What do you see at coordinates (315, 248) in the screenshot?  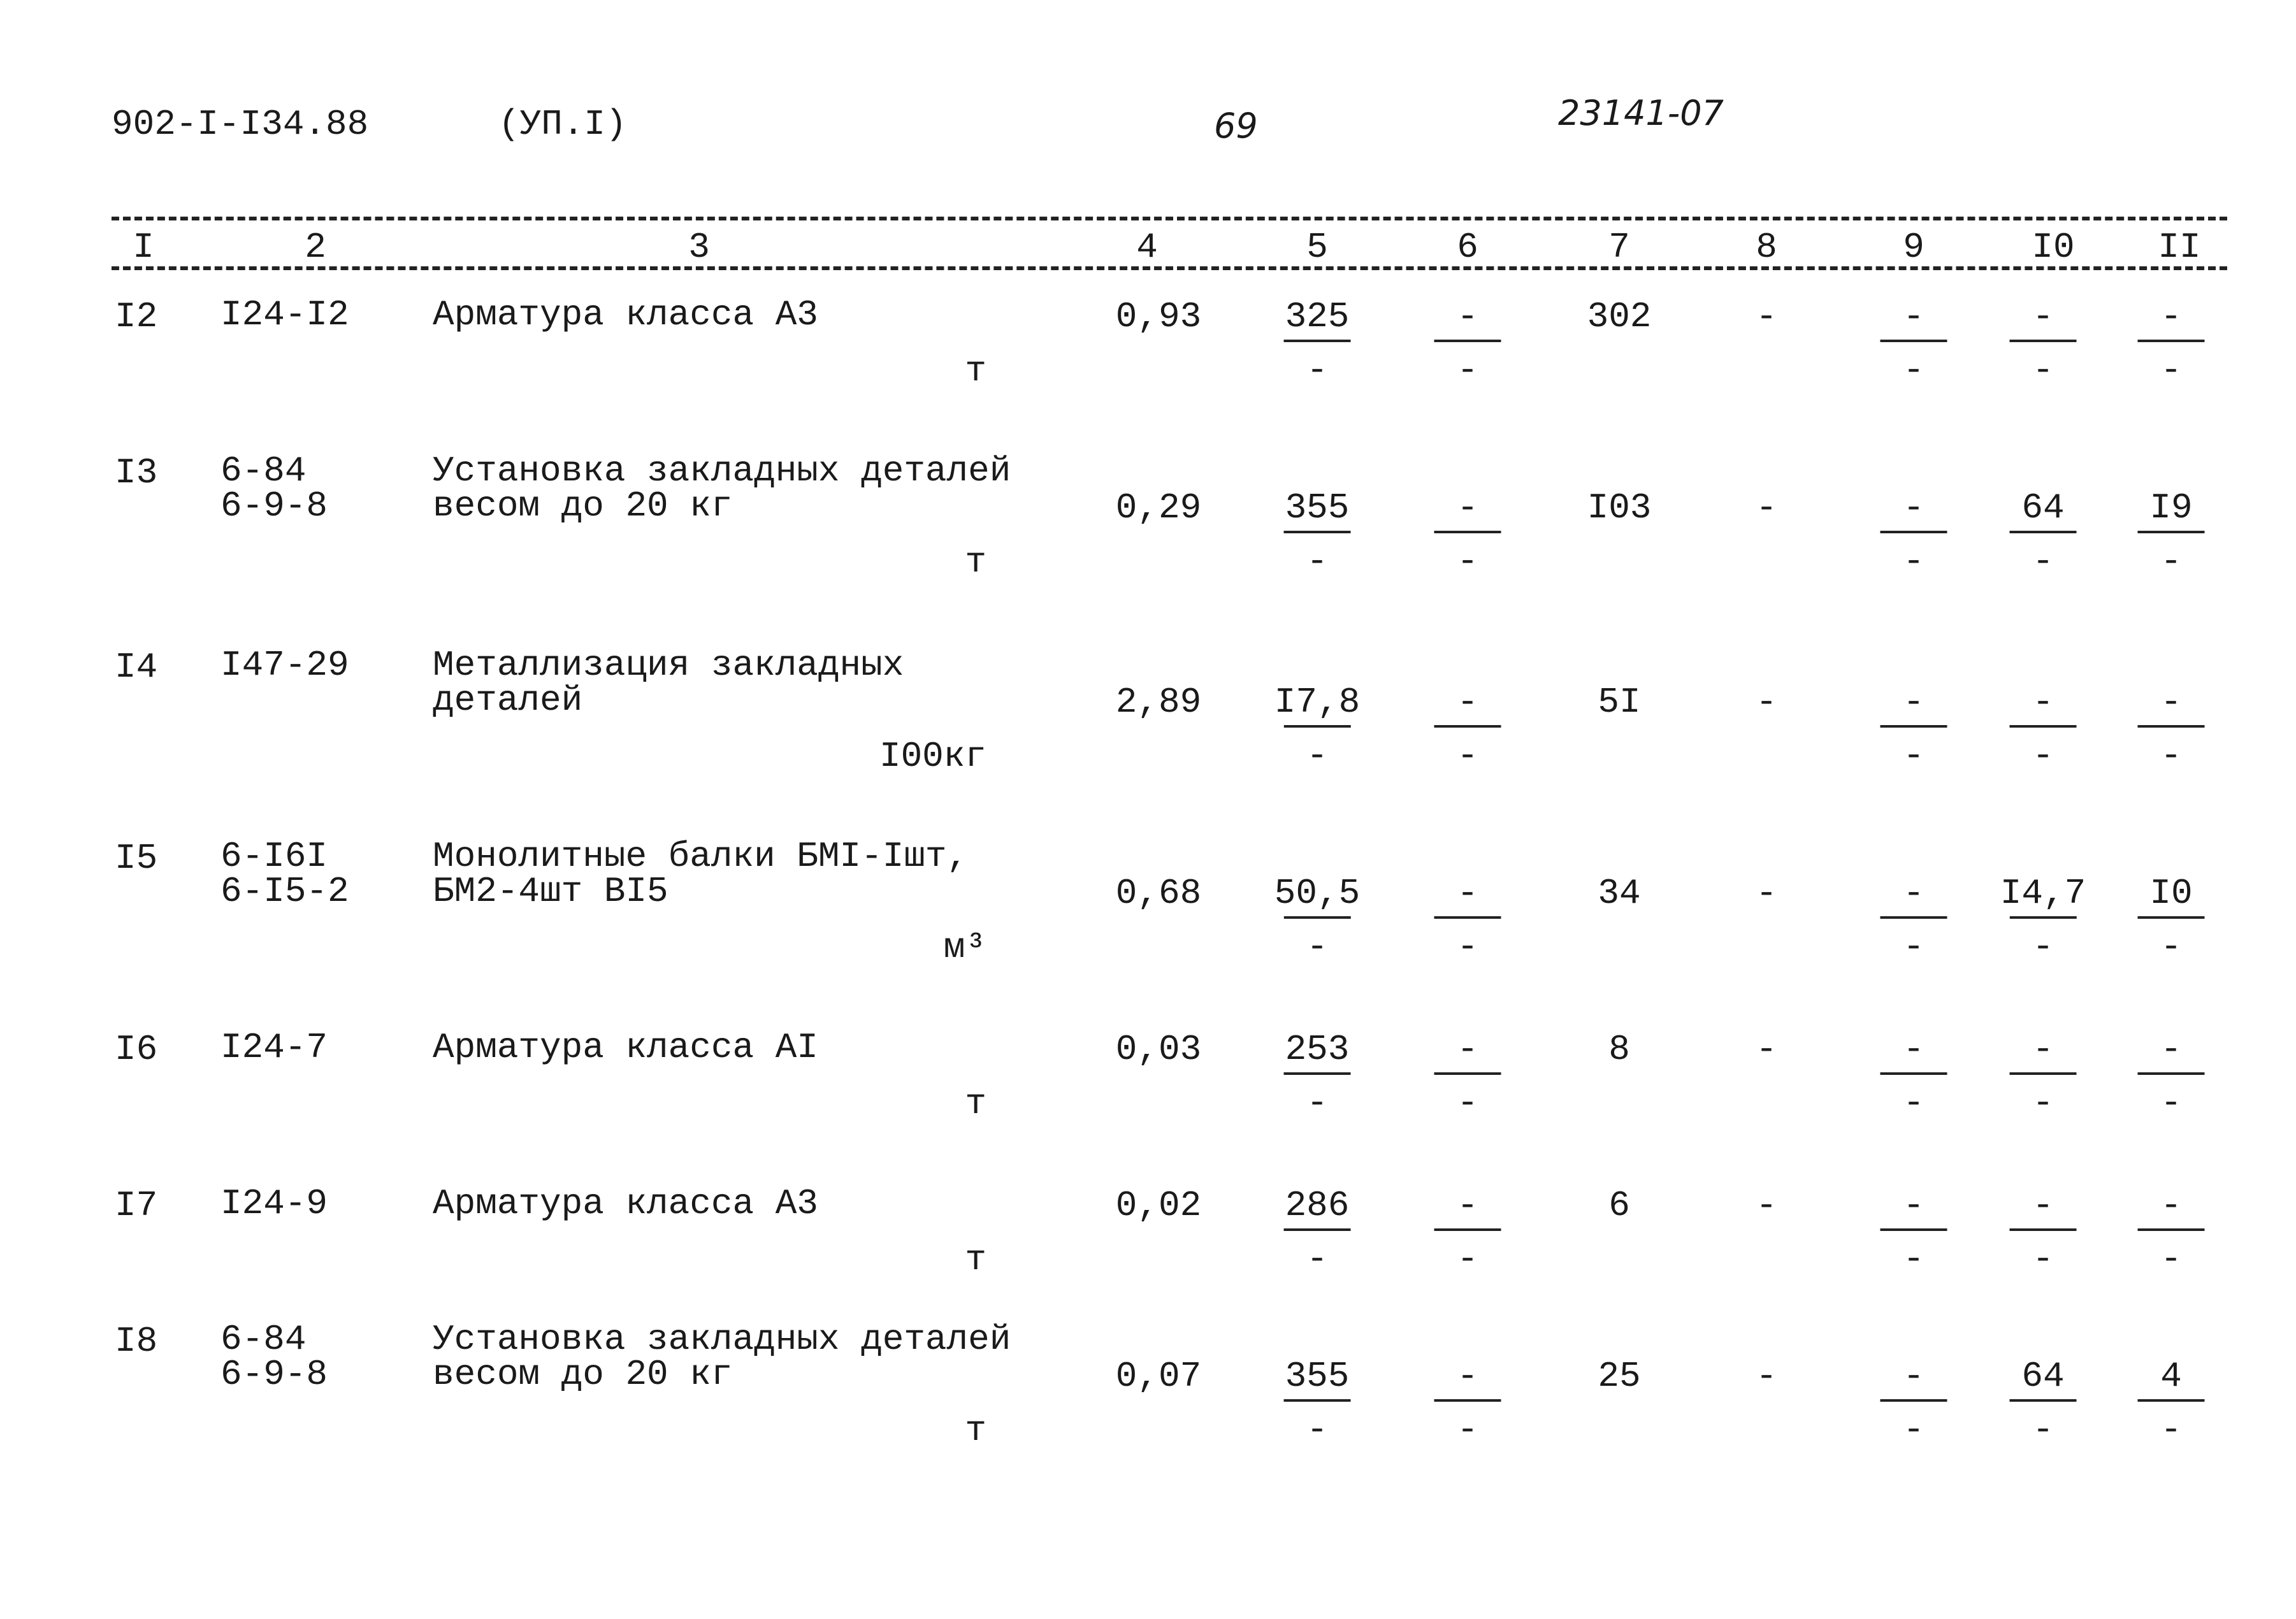 I see `column-header-2: 2` at bounding box center [315, 248].